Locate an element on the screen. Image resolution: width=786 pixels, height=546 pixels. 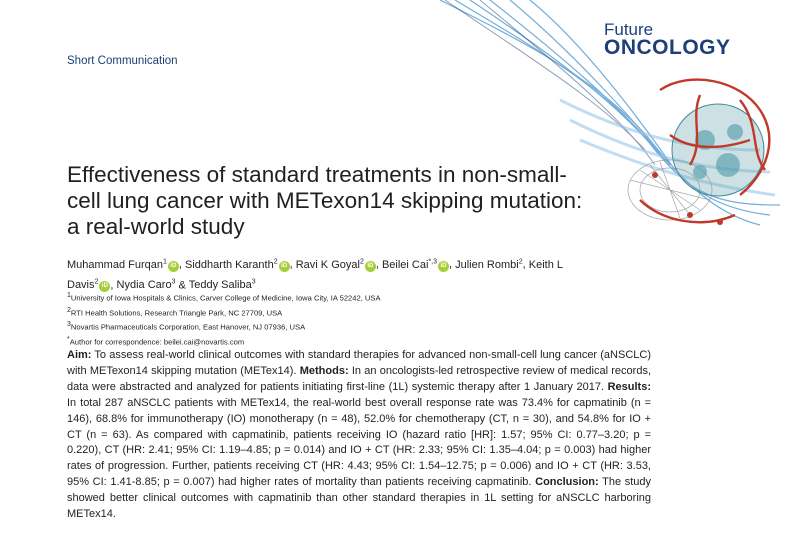
affiliation-marker: * is located at coordinates (68, 339).